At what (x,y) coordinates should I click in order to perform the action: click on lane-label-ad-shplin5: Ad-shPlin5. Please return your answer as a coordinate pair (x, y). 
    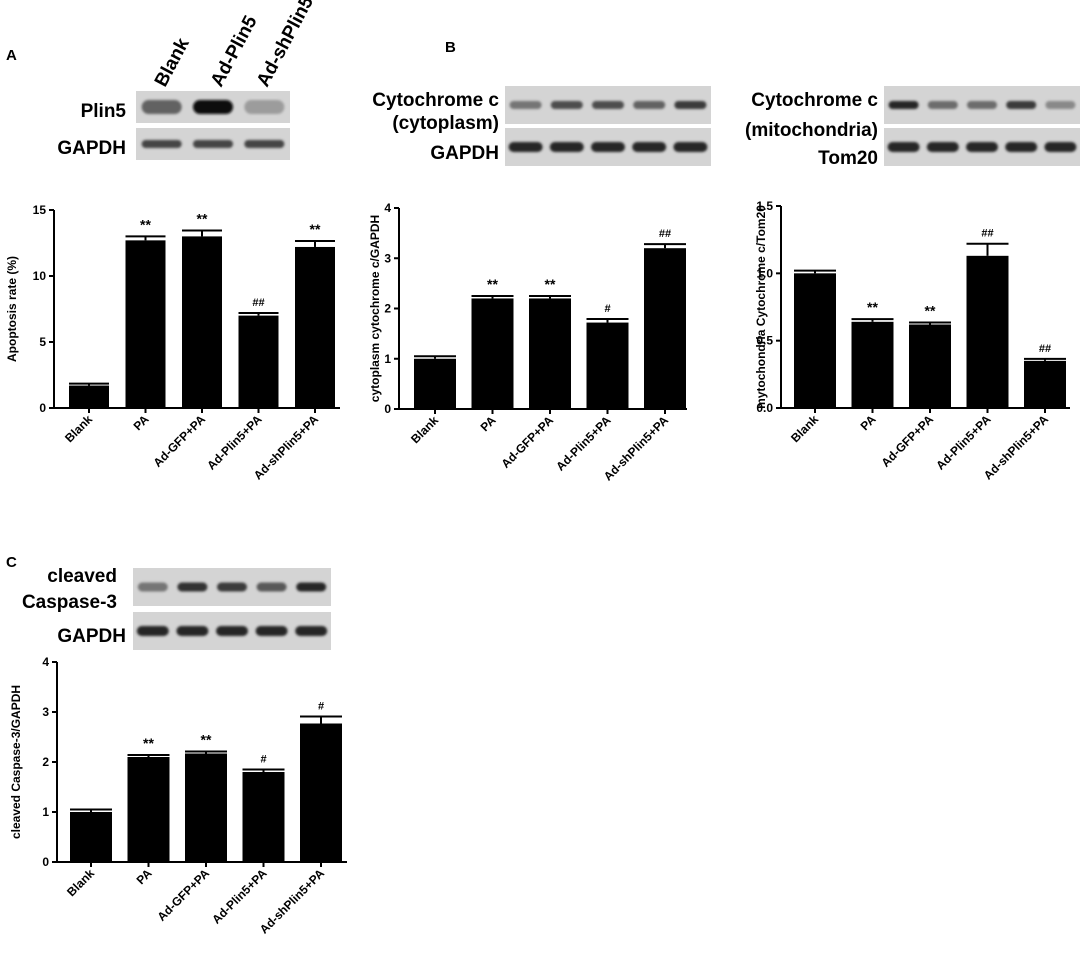
    Looking at the image, I should click on (285, 45).